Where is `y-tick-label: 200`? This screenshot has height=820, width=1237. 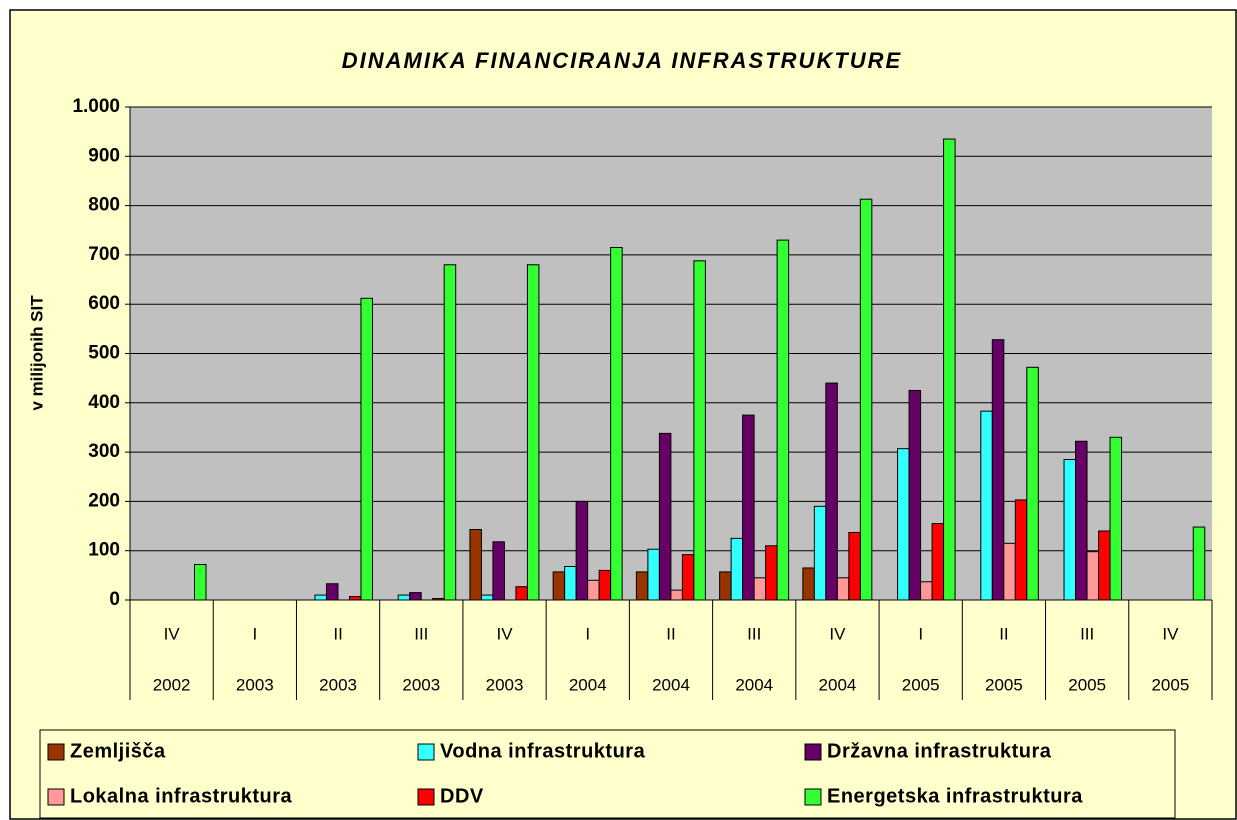 y-tick-label: 200 is located at coordinates (104, 500).